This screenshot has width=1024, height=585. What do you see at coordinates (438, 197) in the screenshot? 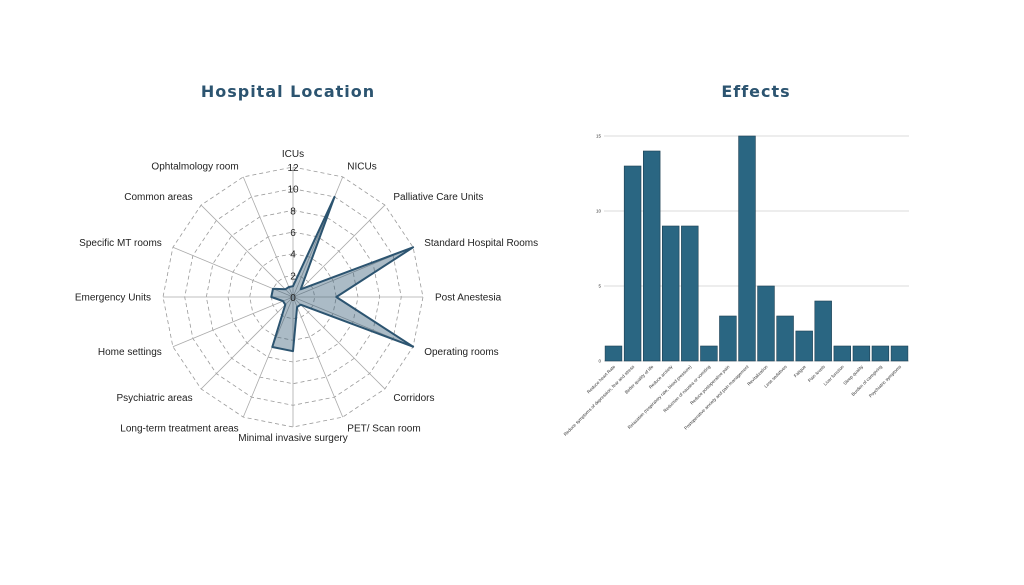
I see `radar-category-label: Palliative Care Units` at bounding box center [438, 197].